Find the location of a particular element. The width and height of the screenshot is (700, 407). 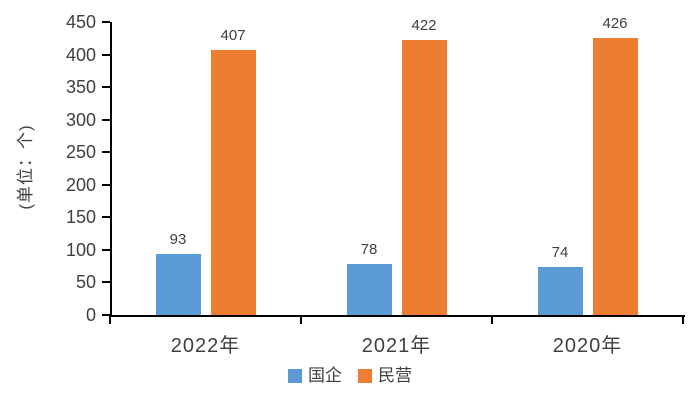

y-tick-label: 350 is located at coordinates (80, 87).